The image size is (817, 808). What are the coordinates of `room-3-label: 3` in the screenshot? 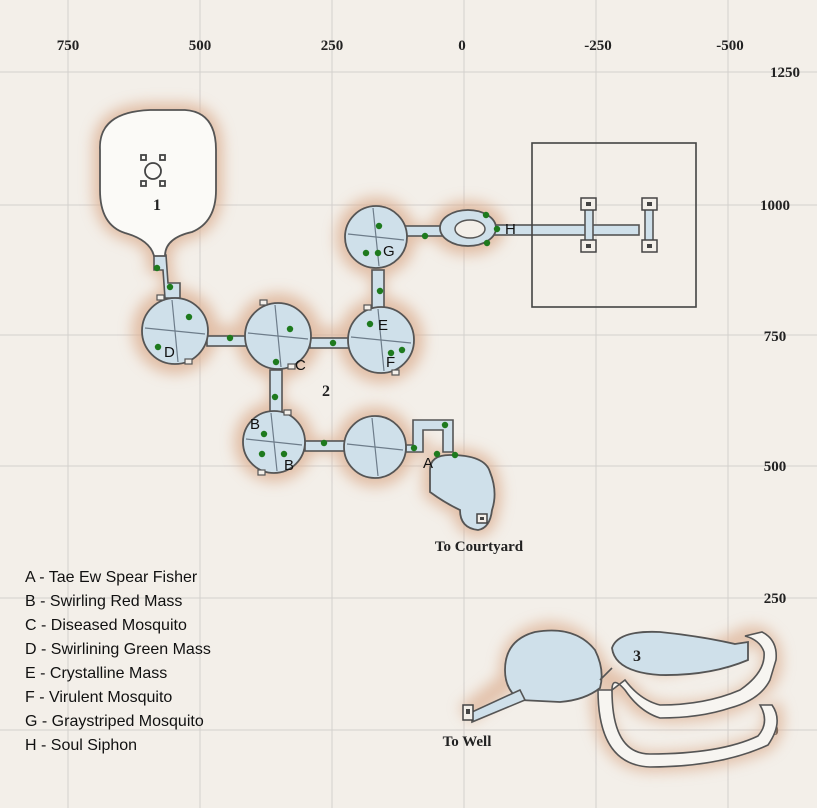 It's located at (637, 656).